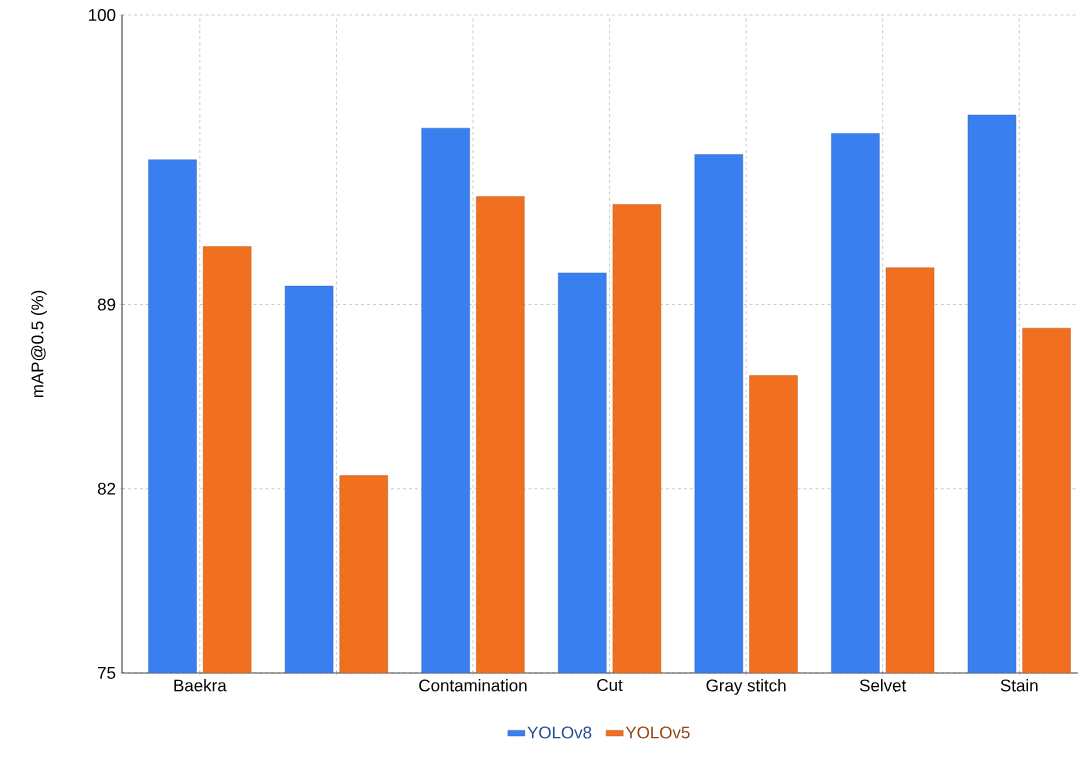 Image resolution: width=1083 pixels, height=771 pixels. I want to click on y-tick-label: 75, so click(107, 673).